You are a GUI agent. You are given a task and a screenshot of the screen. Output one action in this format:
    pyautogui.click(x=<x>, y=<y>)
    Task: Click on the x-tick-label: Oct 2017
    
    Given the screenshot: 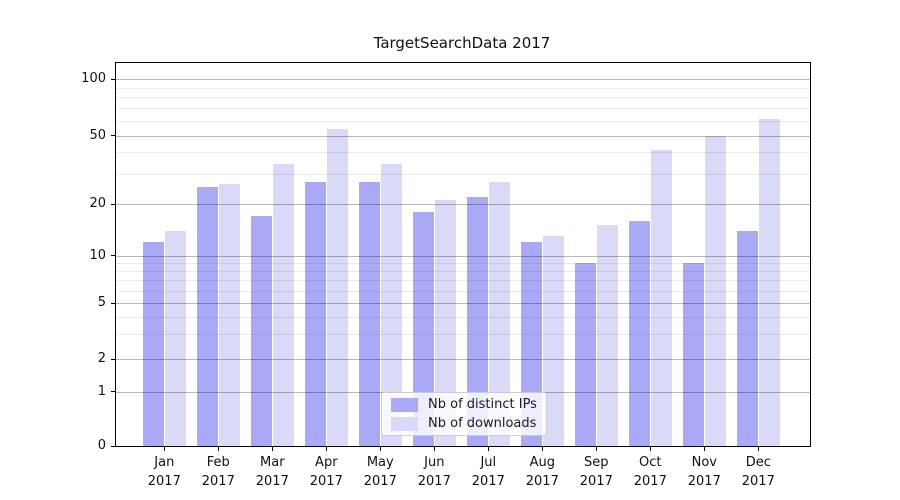 What is the action you would take?
    pyautogui.click(x=650, y=472)
    